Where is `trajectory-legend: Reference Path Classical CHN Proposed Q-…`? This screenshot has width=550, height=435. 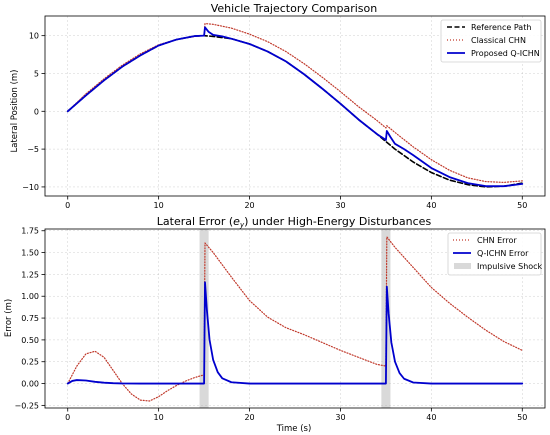 trajectory-legend: Reference Path Classical CHN Proposed Q-… is located at coordinates (491, 41).